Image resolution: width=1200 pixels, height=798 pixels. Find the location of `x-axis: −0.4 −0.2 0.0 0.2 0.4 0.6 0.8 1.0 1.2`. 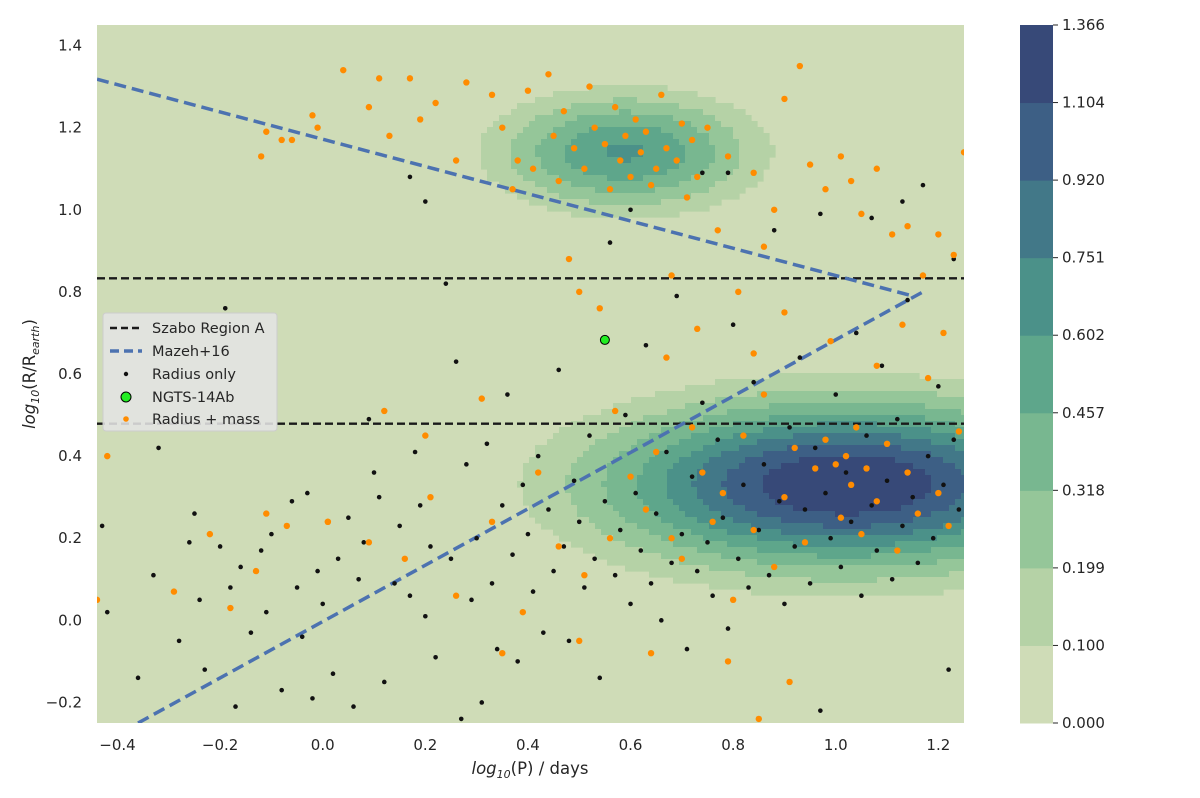

x-axis: −0.4 −0.2 0.0 0.2 0.4 0.6 0.8 1.0 1.2 is located at coordinates (524, 745).